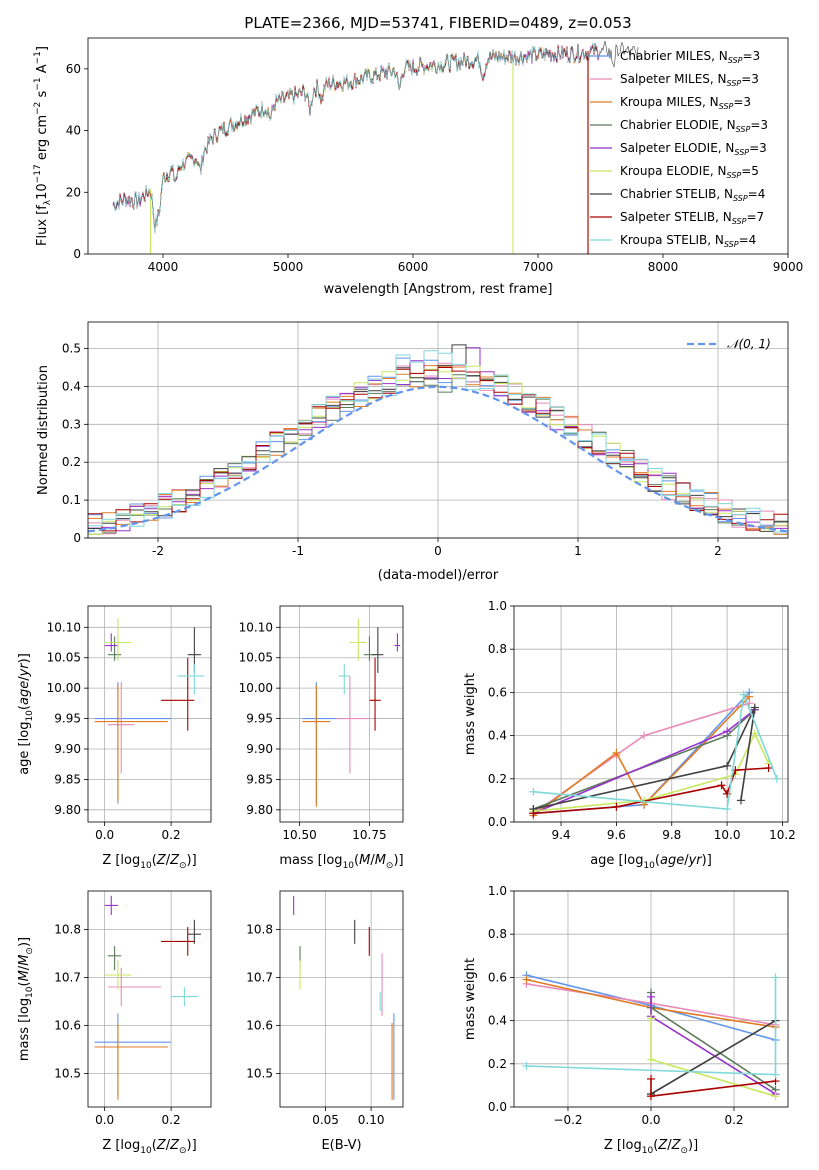 This screenshot has height=1170, width=819. I want to click on x-tick-label: 8000, so click(663, 267).